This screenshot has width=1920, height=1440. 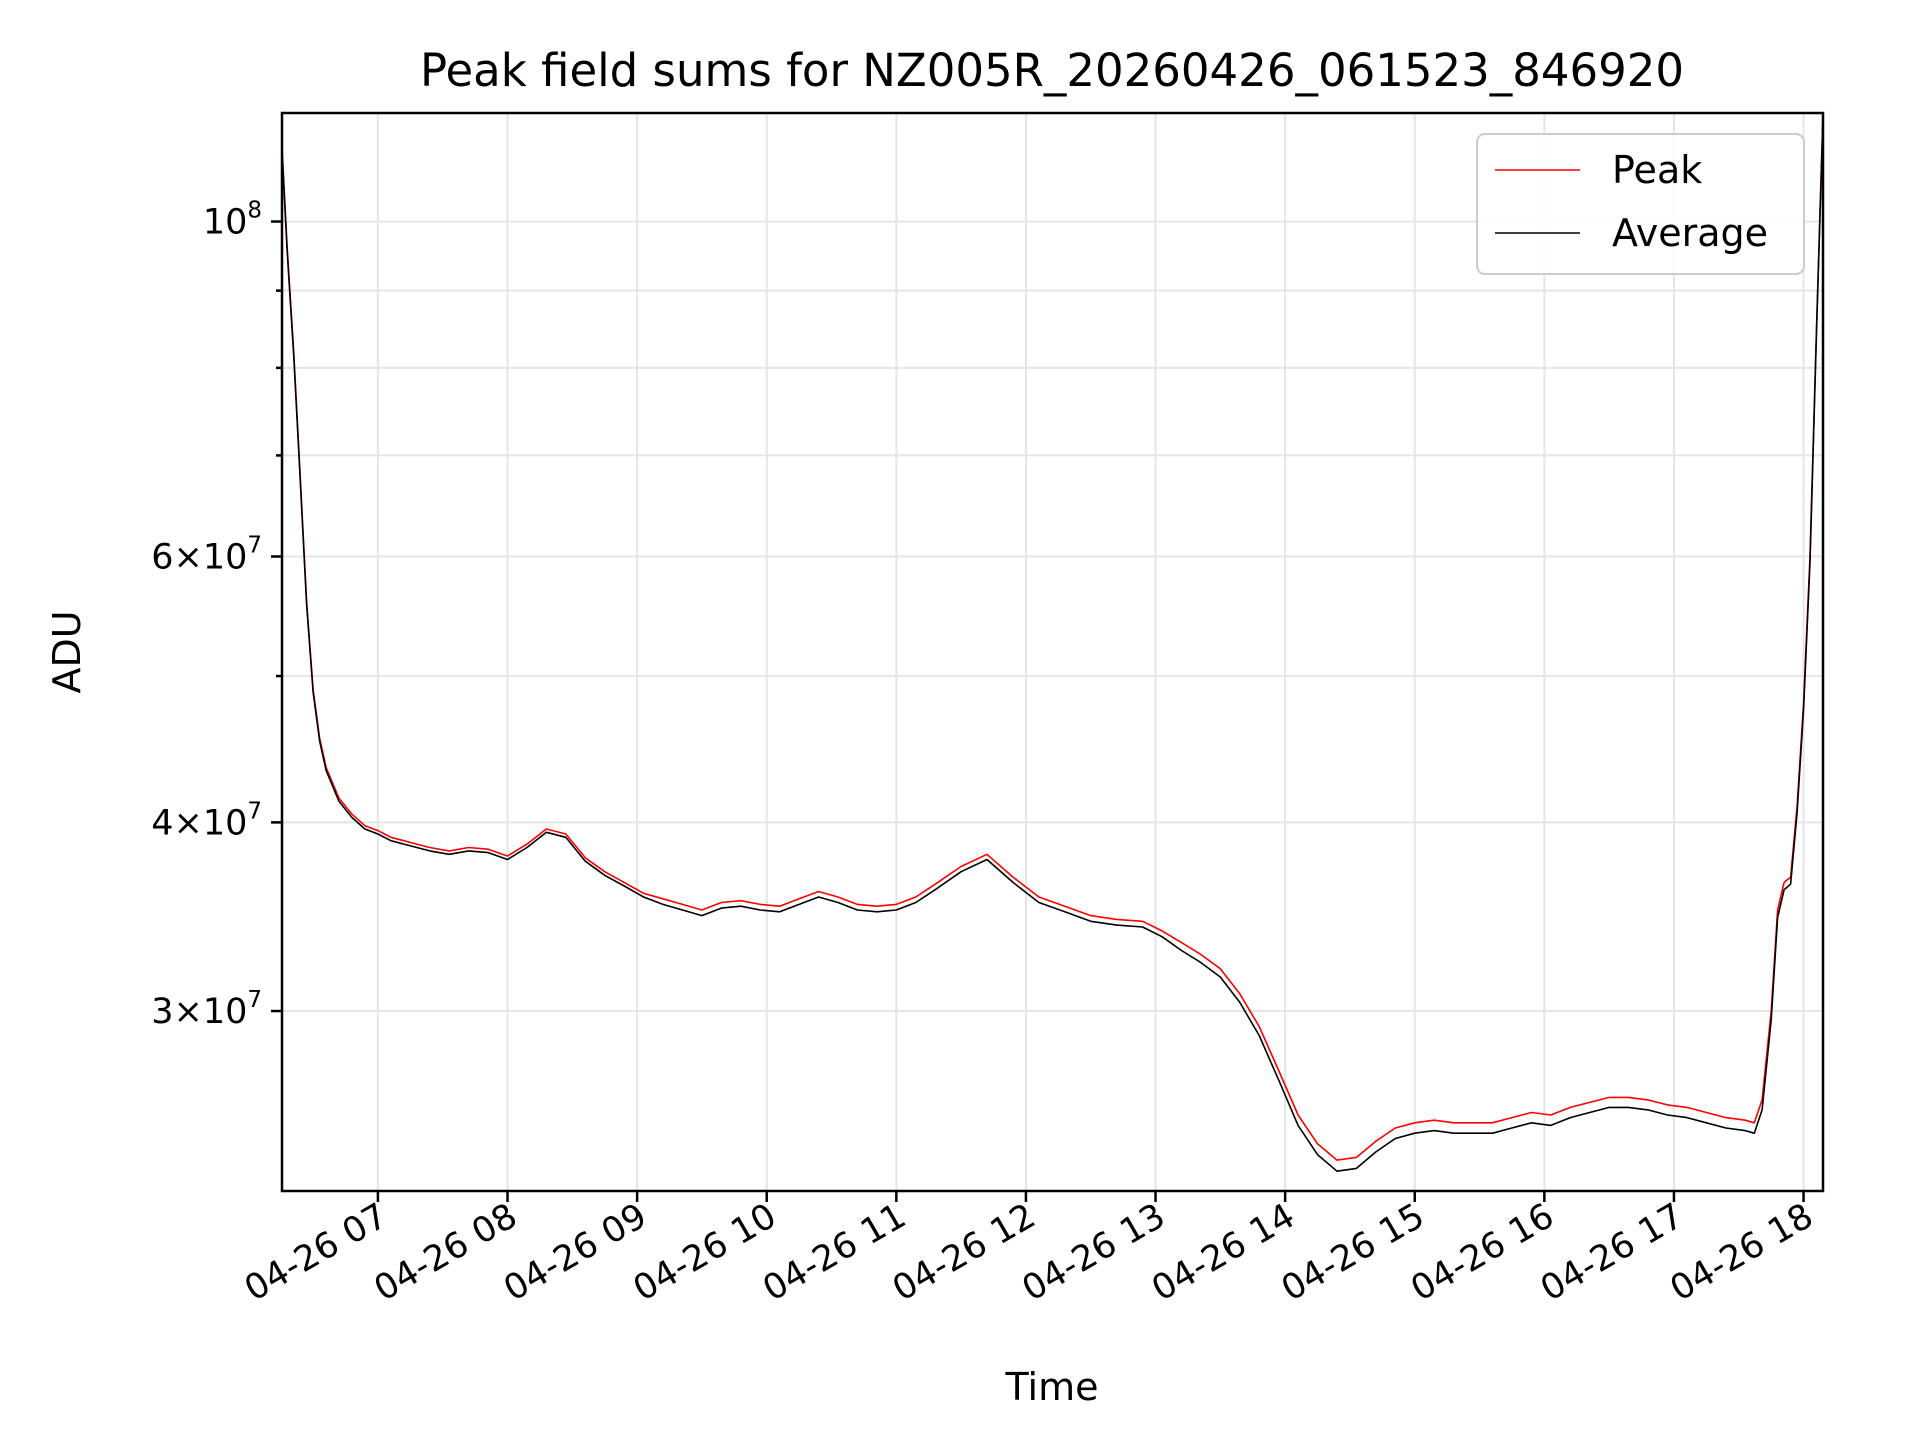 What do you see at coordinates (232, 220) in the screenshot?
I see `y-tick-label: 108` at bounding box center [232, 220].